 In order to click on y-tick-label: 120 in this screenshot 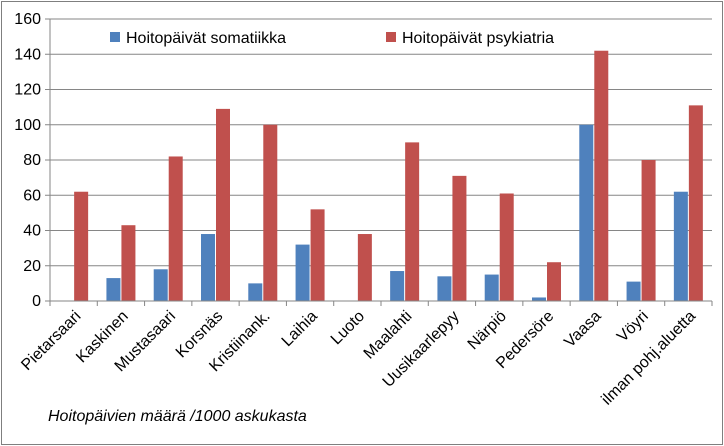, I will do `click(27, 90)`.